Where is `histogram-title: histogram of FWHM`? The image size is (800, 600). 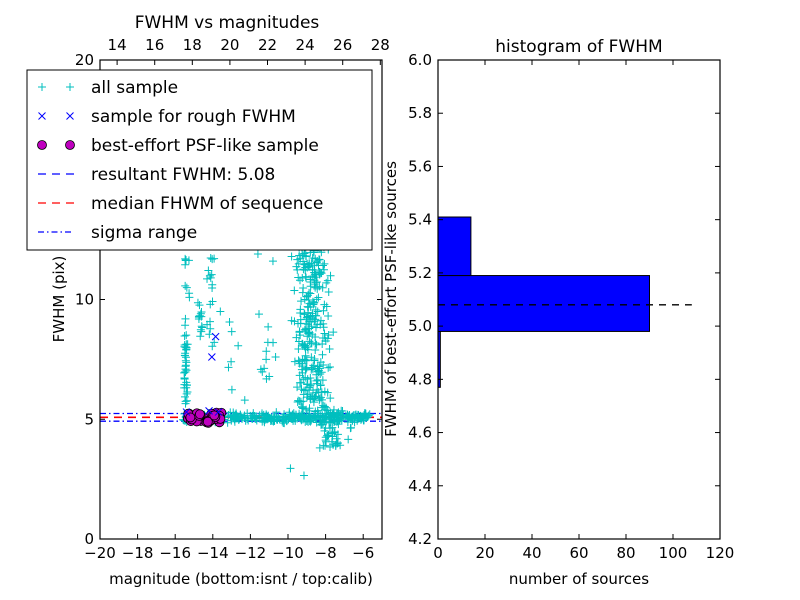
histogram-title: histogram of FWHM is located at coordinates (578, 47).